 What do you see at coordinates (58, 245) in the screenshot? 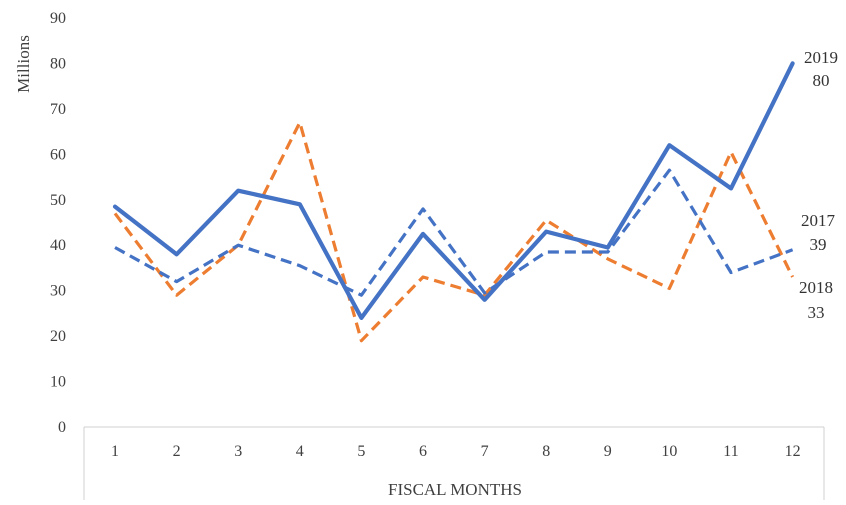
I see `y-tick-label: 40` at bounding box center [58, 245].